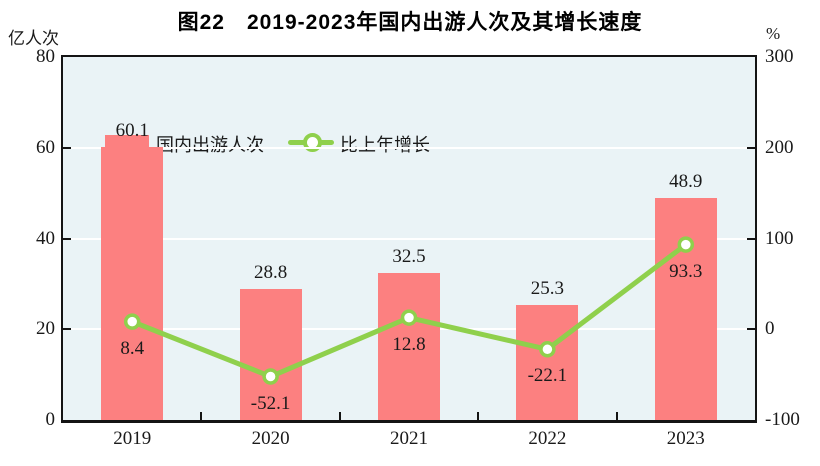  What do you see at coordinates (685, 309) in the screenshot?
I see `bar-2023` at bounding box center [685, 309].